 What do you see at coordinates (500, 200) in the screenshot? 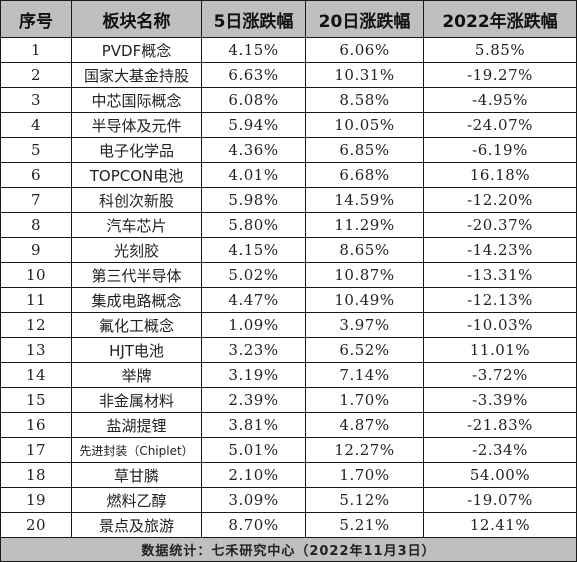
I see `cell-2022-change: -12.20%` at bounding box center [500, 200].